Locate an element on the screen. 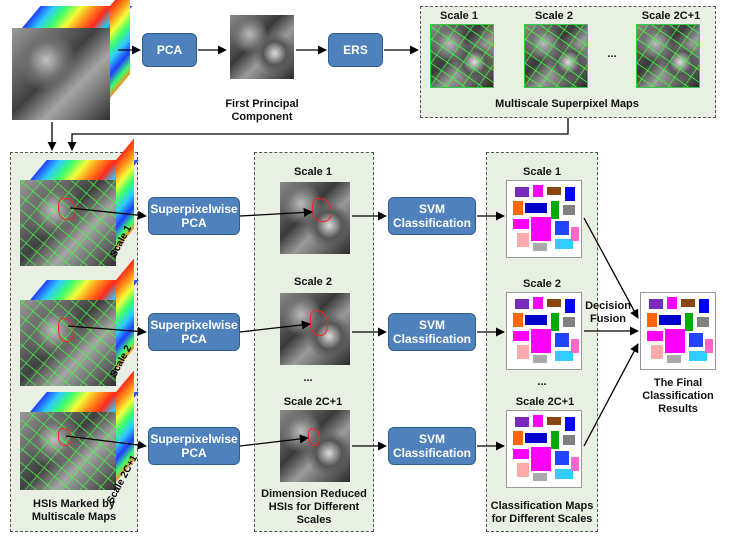 The height and width of the screenshot is (540, 732). ers-box: ERS is located at coordinates (355, 50).